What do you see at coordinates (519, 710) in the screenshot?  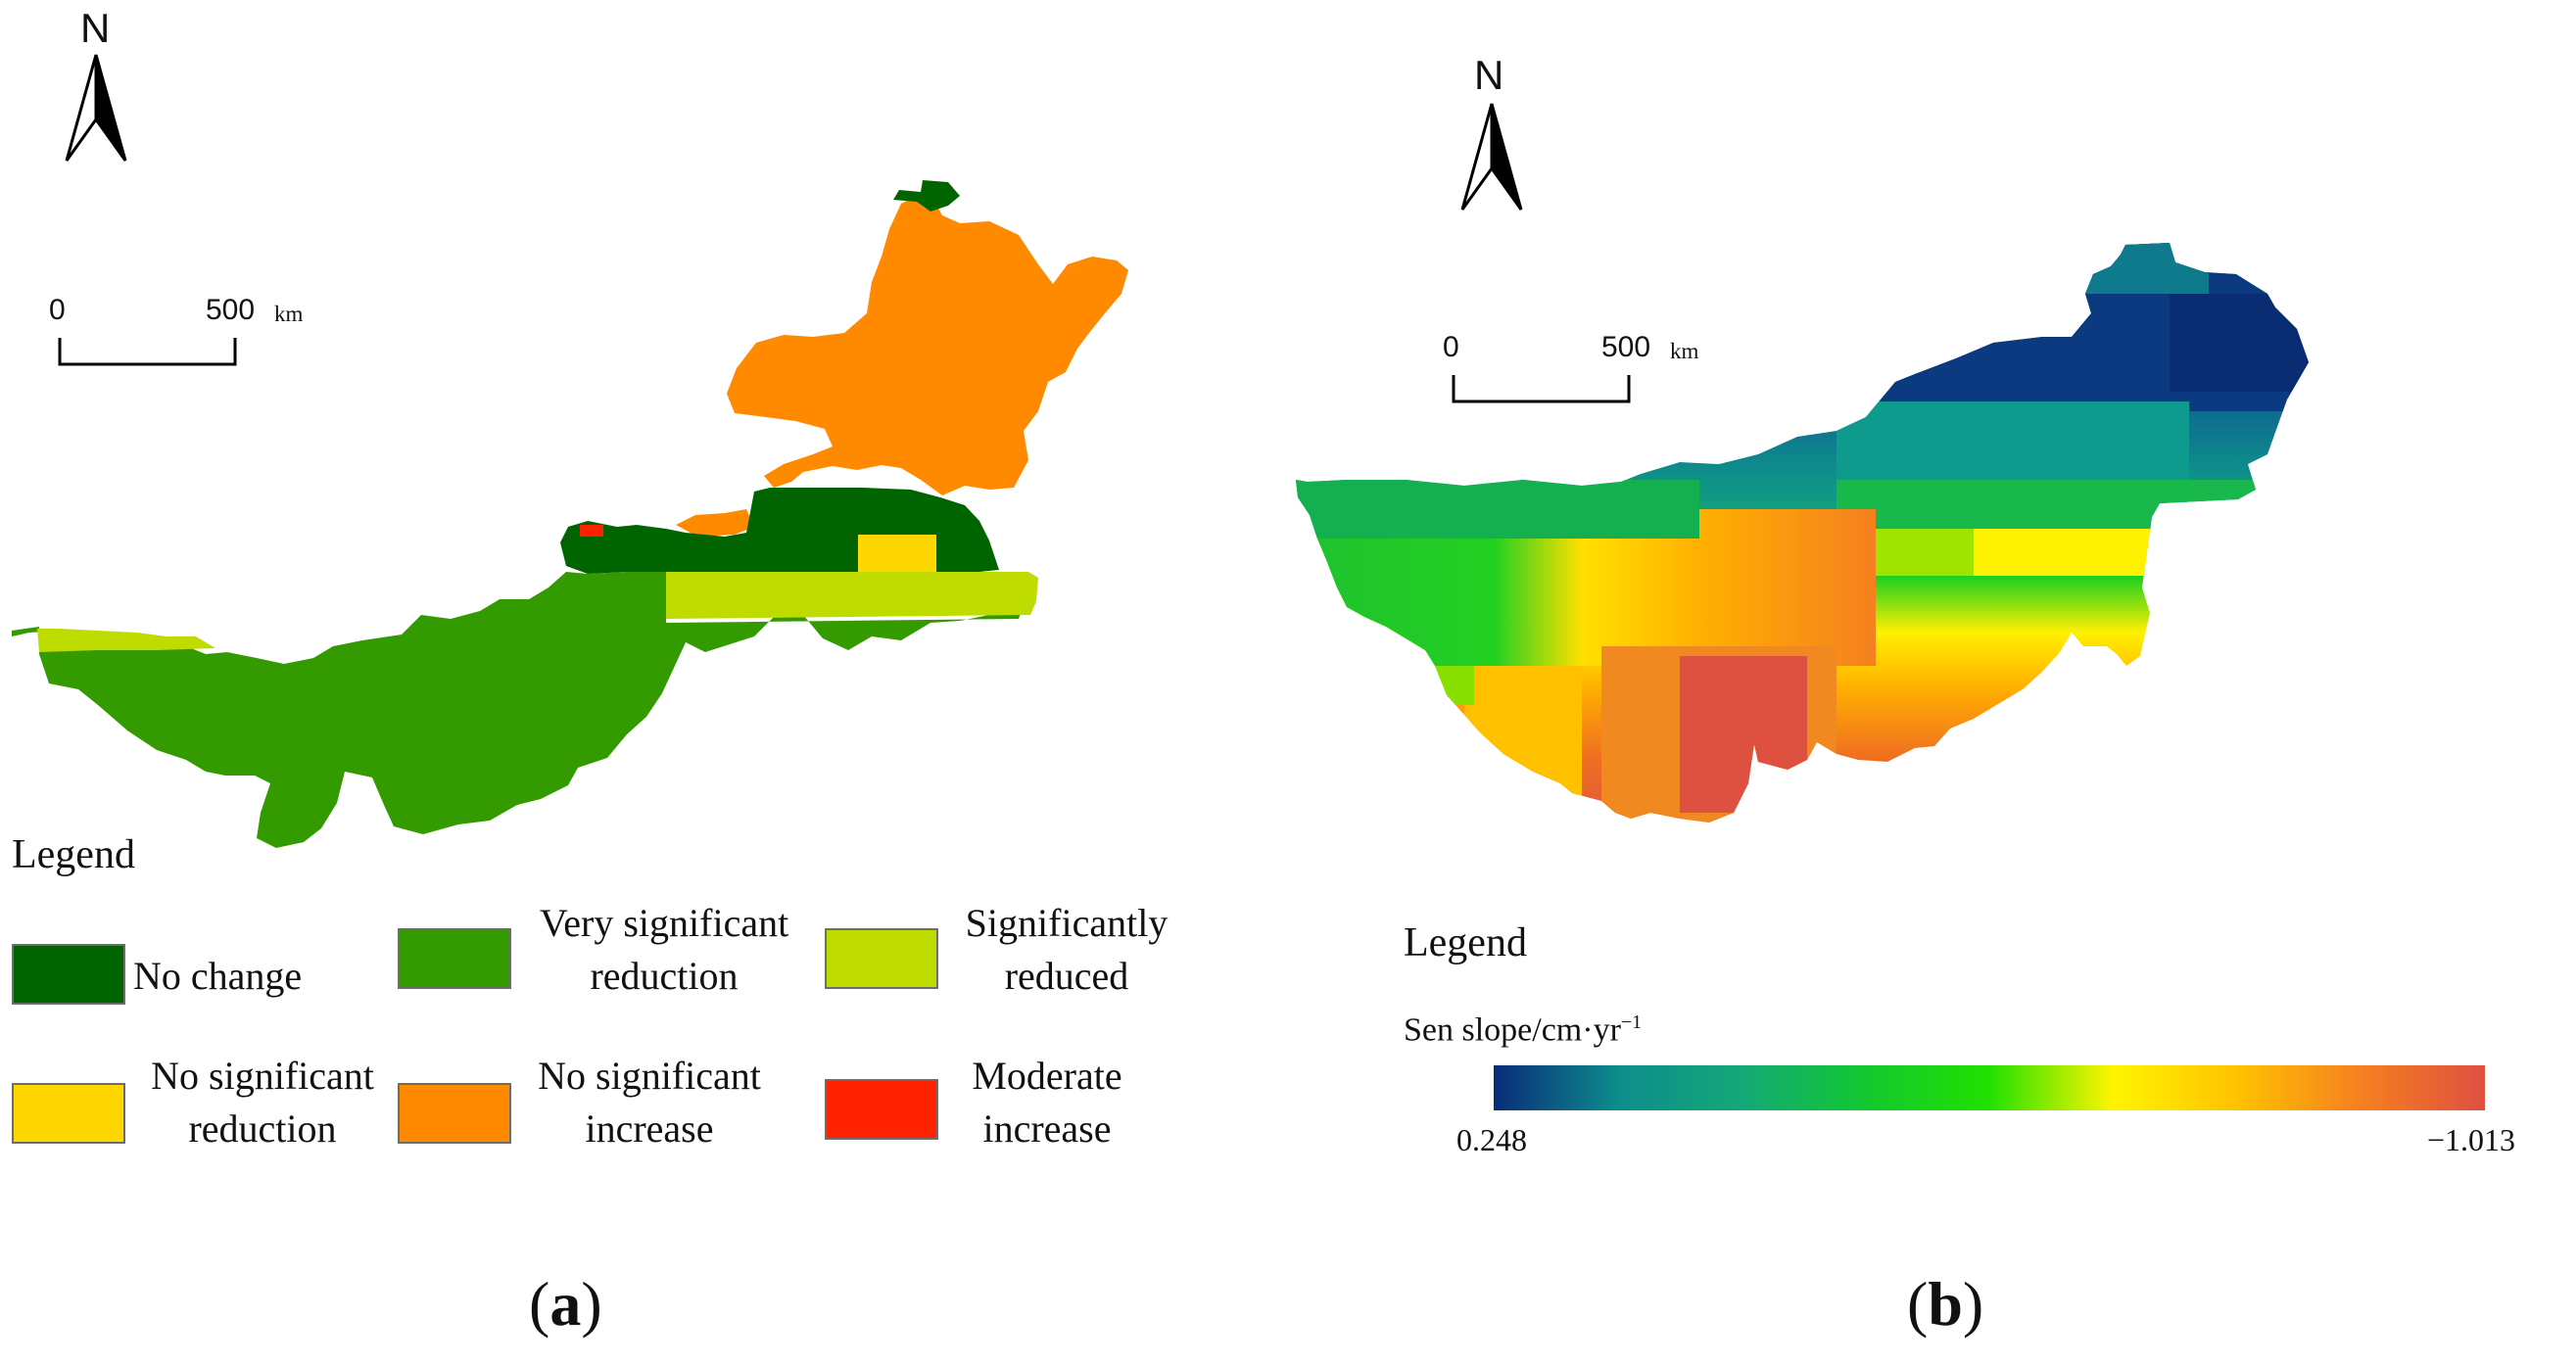 I see `region-very-significant-reduction` at bounding box center [519, 710].